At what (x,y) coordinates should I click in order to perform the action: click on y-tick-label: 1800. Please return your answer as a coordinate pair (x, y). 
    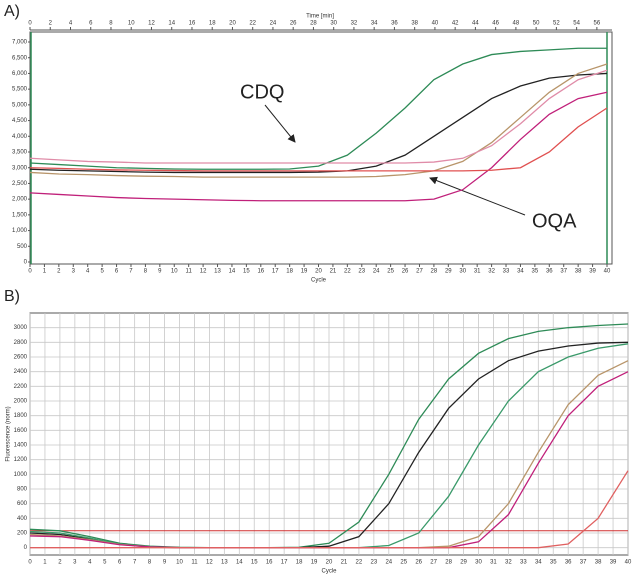
    Looking at the image, I should click on (21, 416).